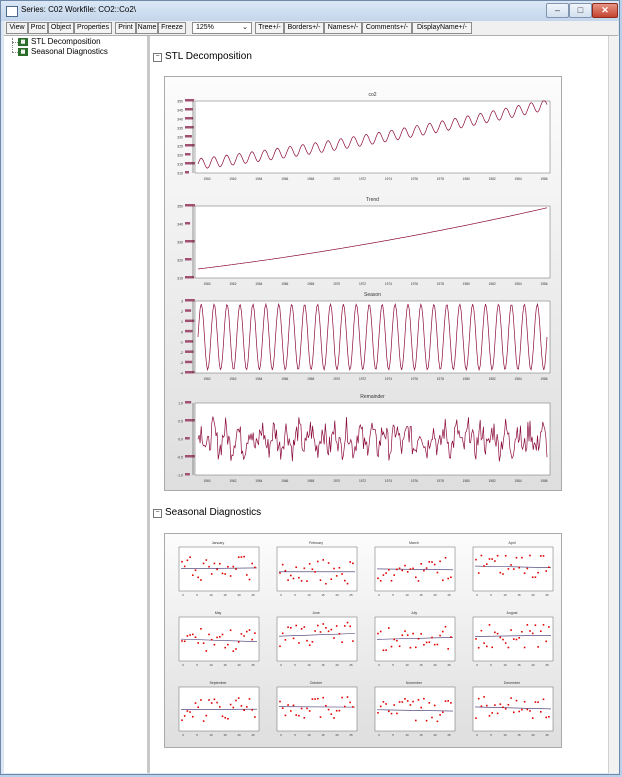 The height and width of the screenshot is (777, 622). What do you see at coordinates (61, 28) in the screenshot?
I see `object-button: Object` at bounding box center [61, 28].